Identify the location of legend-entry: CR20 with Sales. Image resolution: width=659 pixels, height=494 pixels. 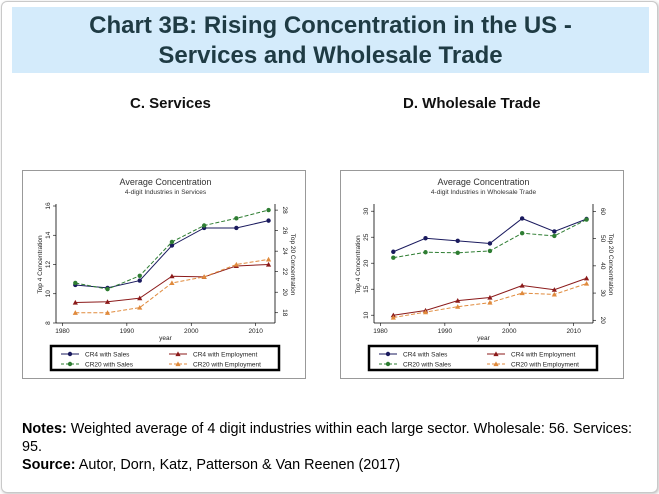
(109, 364).